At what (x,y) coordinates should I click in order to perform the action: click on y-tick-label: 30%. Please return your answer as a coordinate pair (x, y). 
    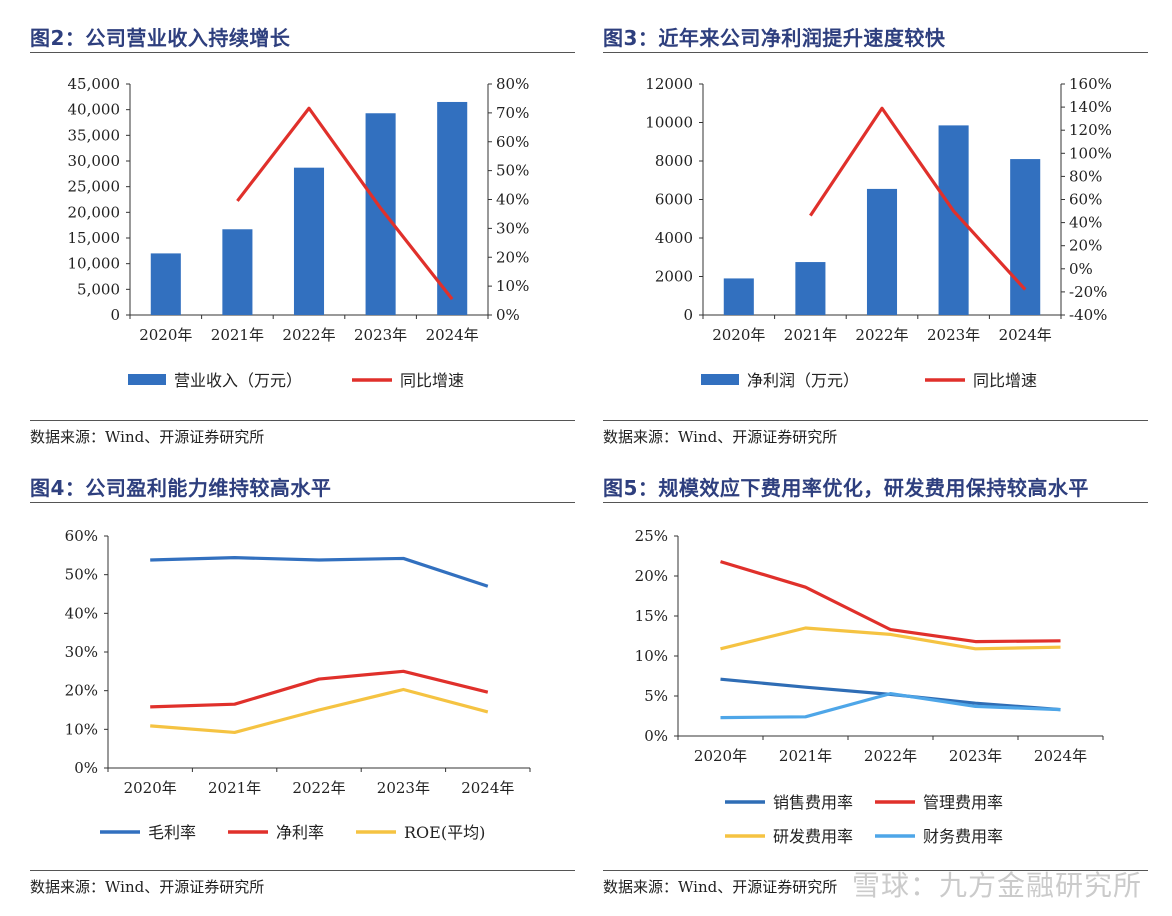
    Looking at the image, I should click on (81, 652).